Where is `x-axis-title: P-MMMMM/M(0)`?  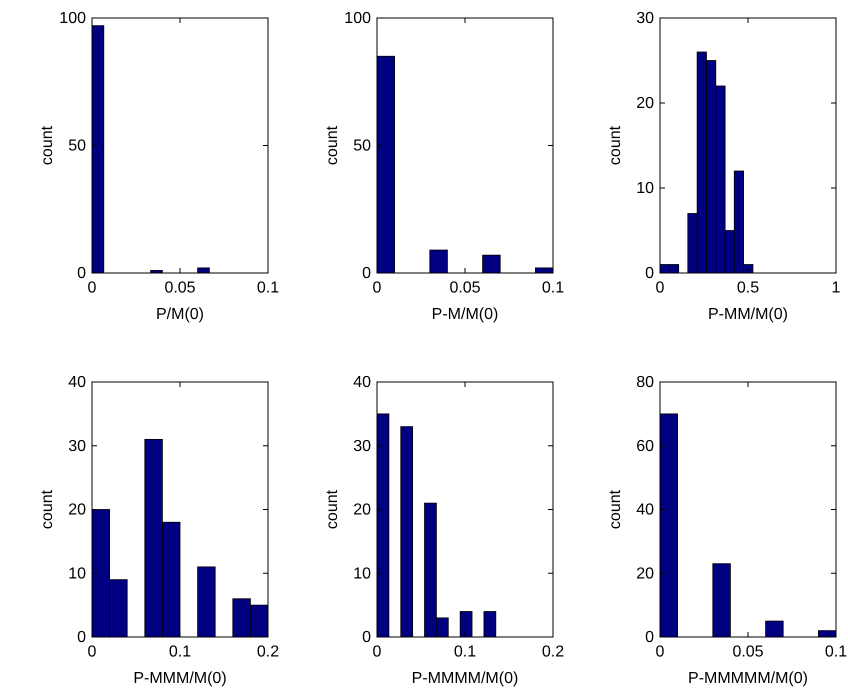 x-axis-title: P-MMMMM/M(0) is located at coordinates (748, 678).